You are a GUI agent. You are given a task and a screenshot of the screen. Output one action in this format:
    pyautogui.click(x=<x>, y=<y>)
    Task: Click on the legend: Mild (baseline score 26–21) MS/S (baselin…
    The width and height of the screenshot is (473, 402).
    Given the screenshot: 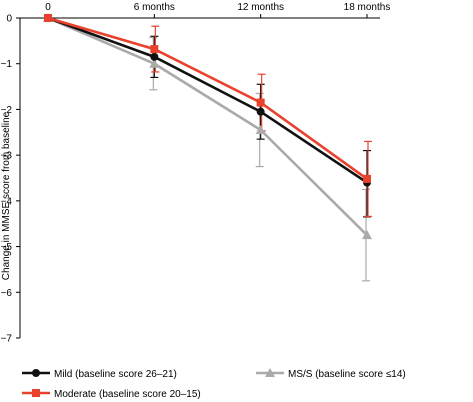 What is the action you would take?
    pyautogui.click(x=214, y=384)
    